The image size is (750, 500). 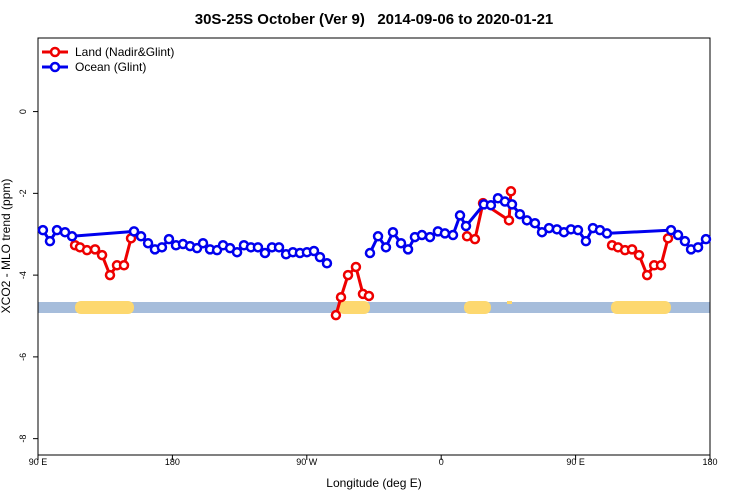 I want to click on land-ocean-band, so click(x=374, y=307).